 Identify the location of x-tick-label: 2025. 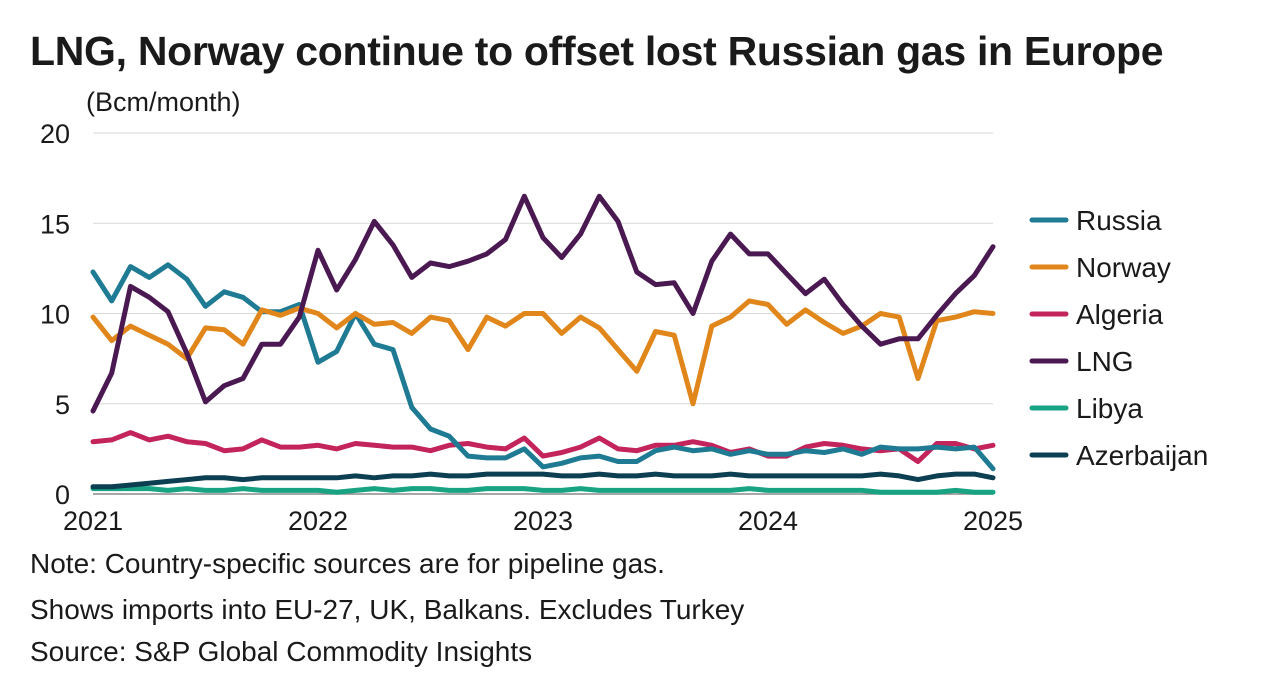
(993, 521).